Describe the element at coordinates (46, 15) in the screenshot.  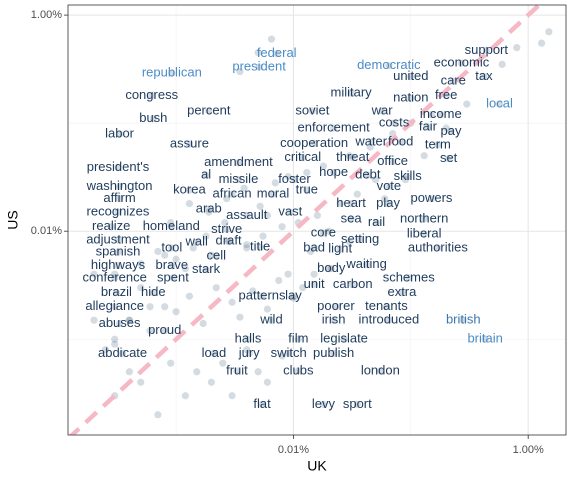
I see `y-tick-label: 1.00%` at that location.